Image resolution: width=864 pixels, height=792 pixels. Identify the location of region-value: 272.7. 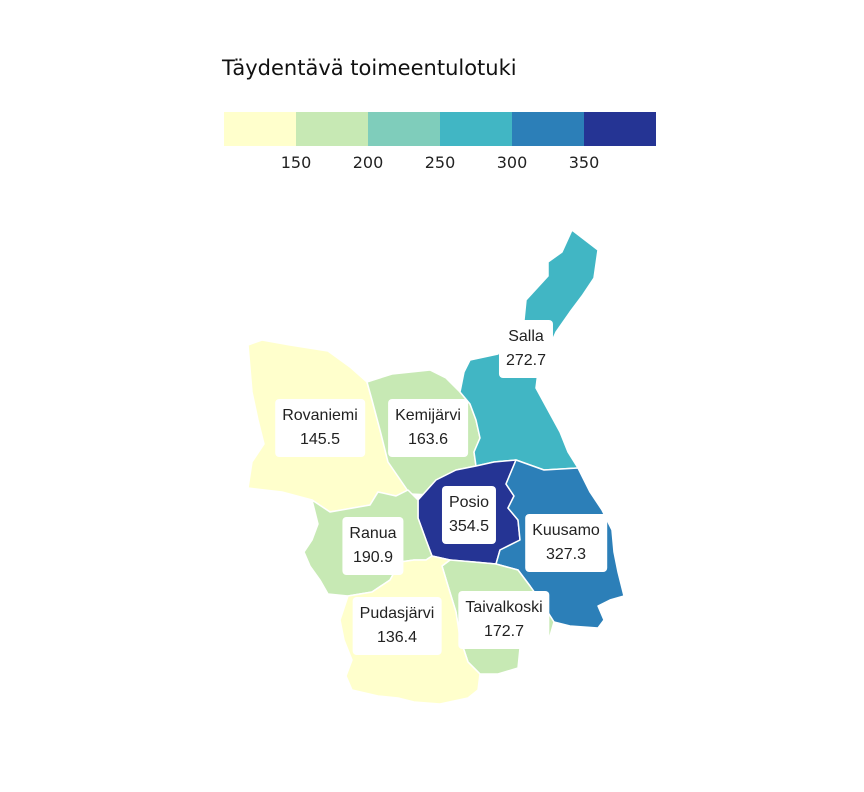
(526, 360).